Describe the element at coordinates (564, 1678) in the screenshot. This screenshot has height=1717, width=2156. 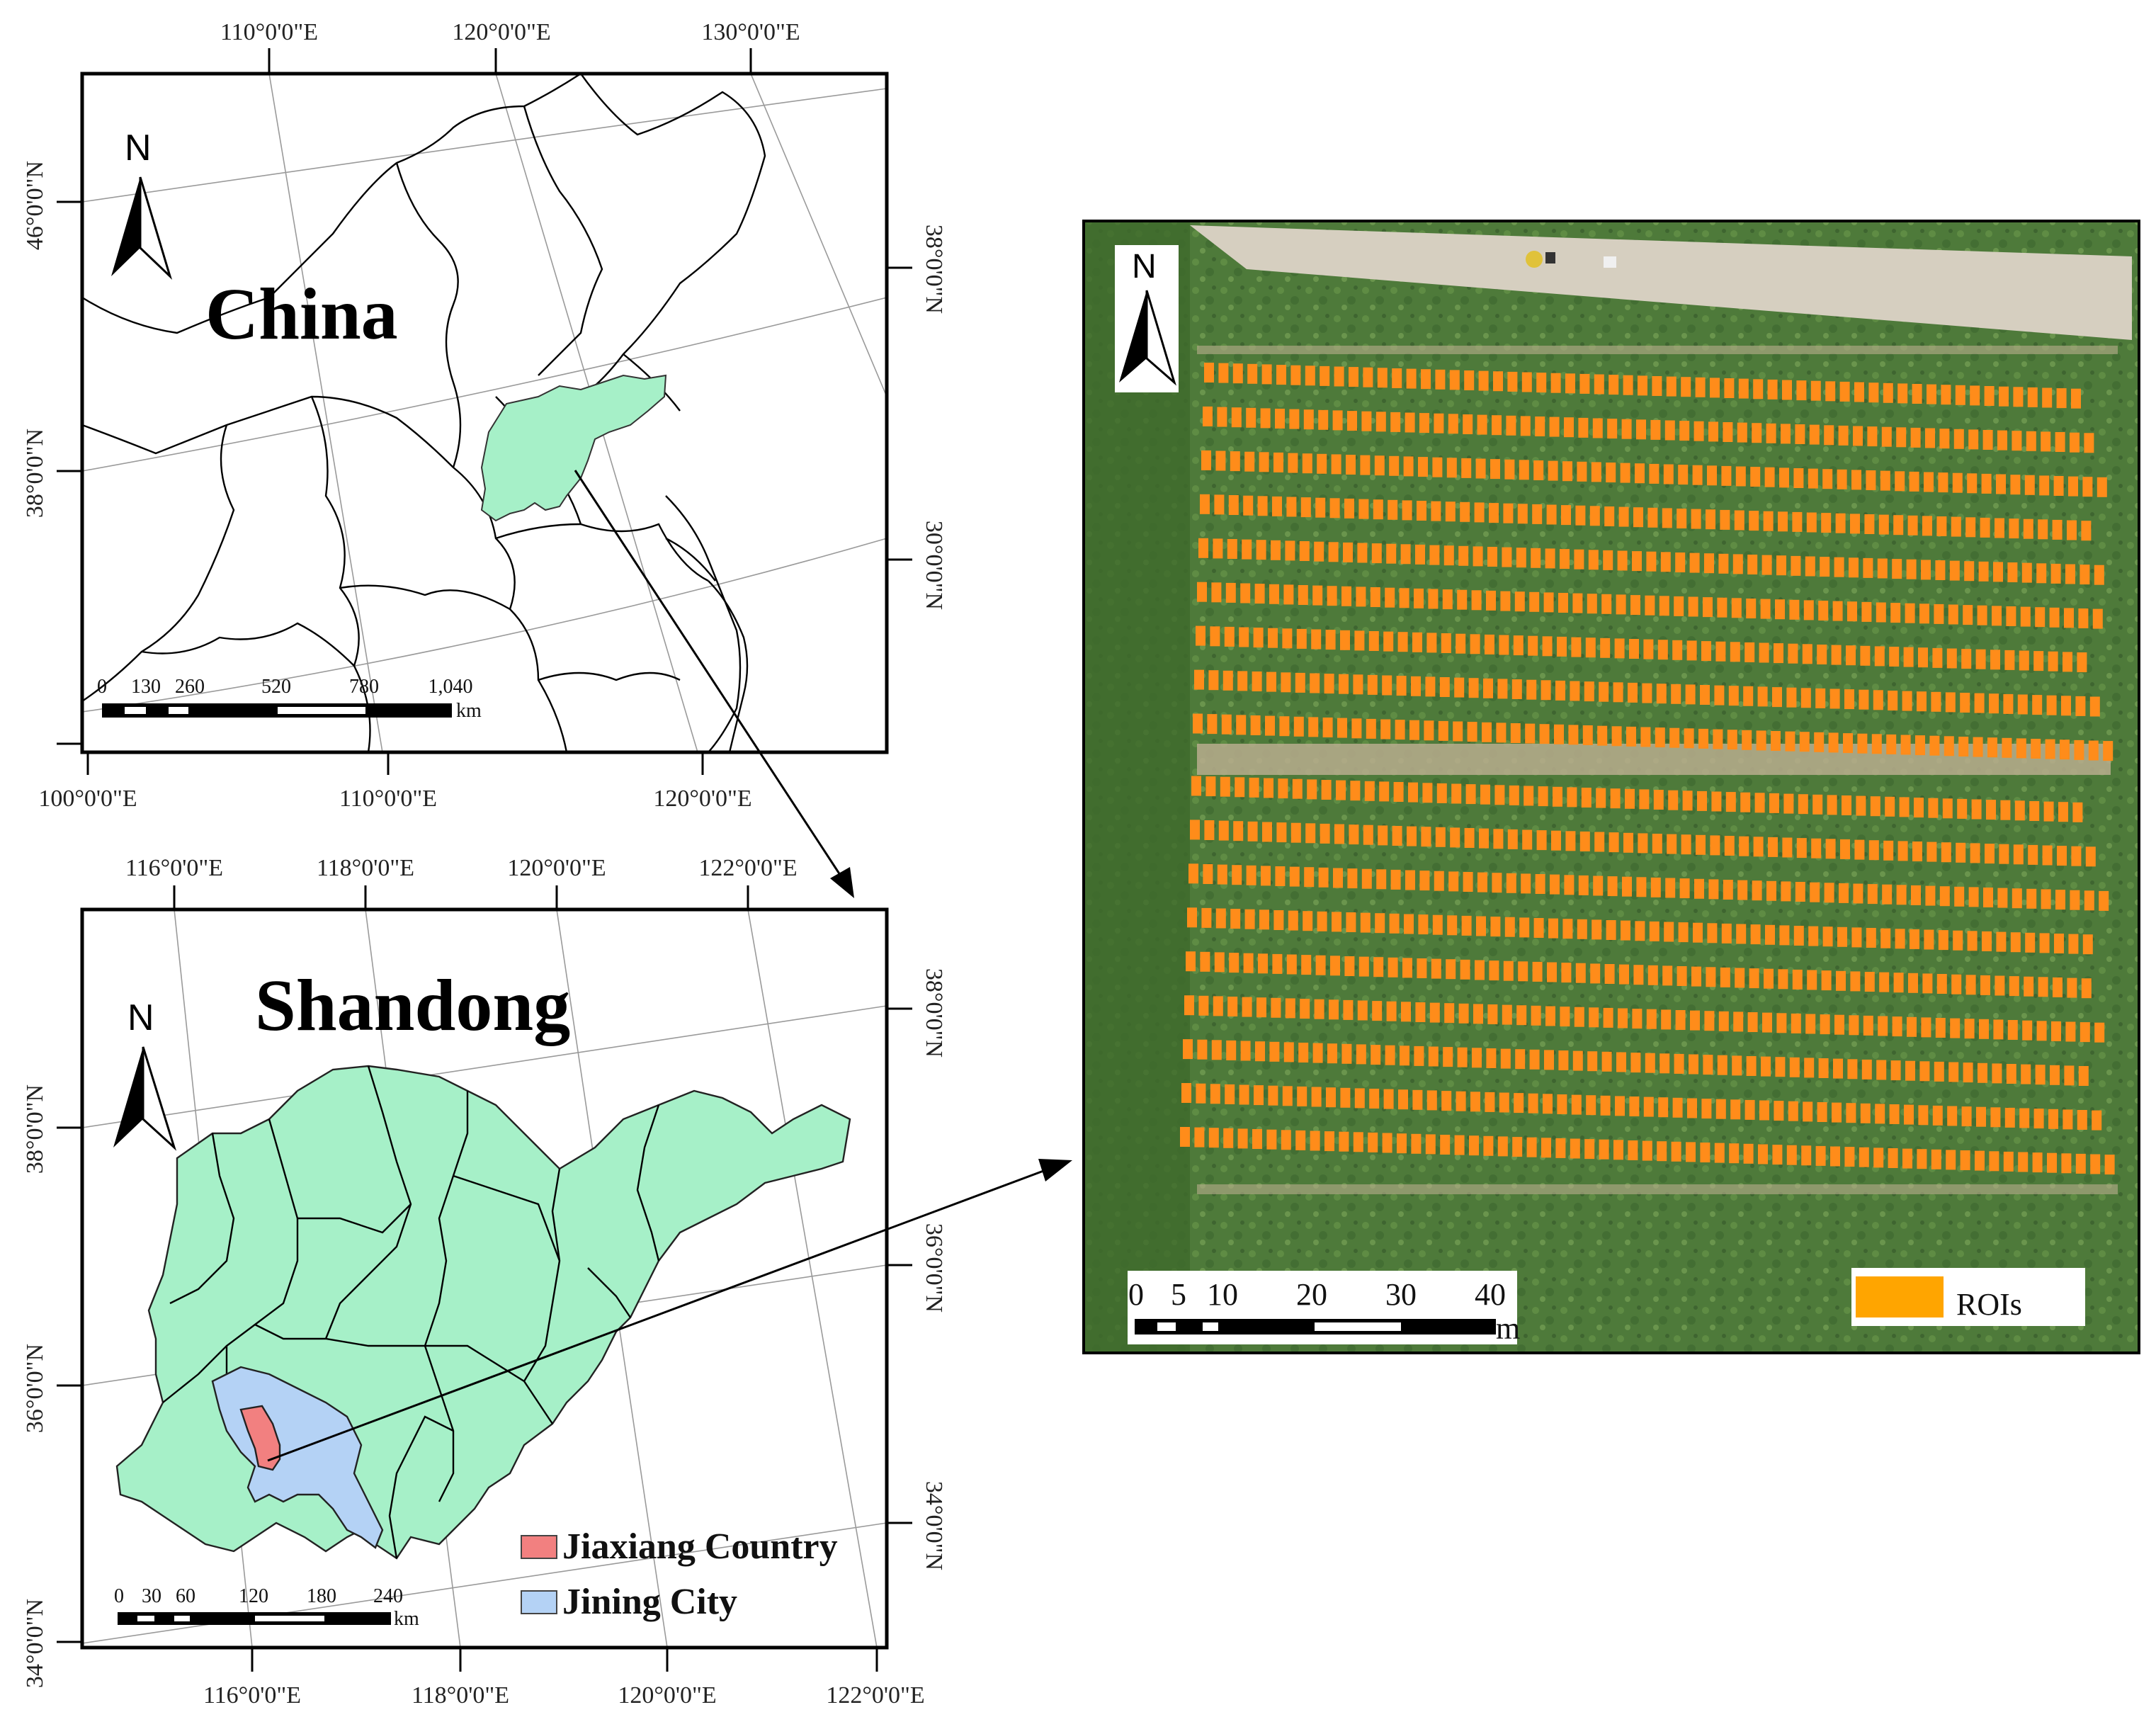
I see `shandong-bottom-ticks: 116°0'0"E 118°0'0"E 120°0'0"E 122°0'0"E` at that location.